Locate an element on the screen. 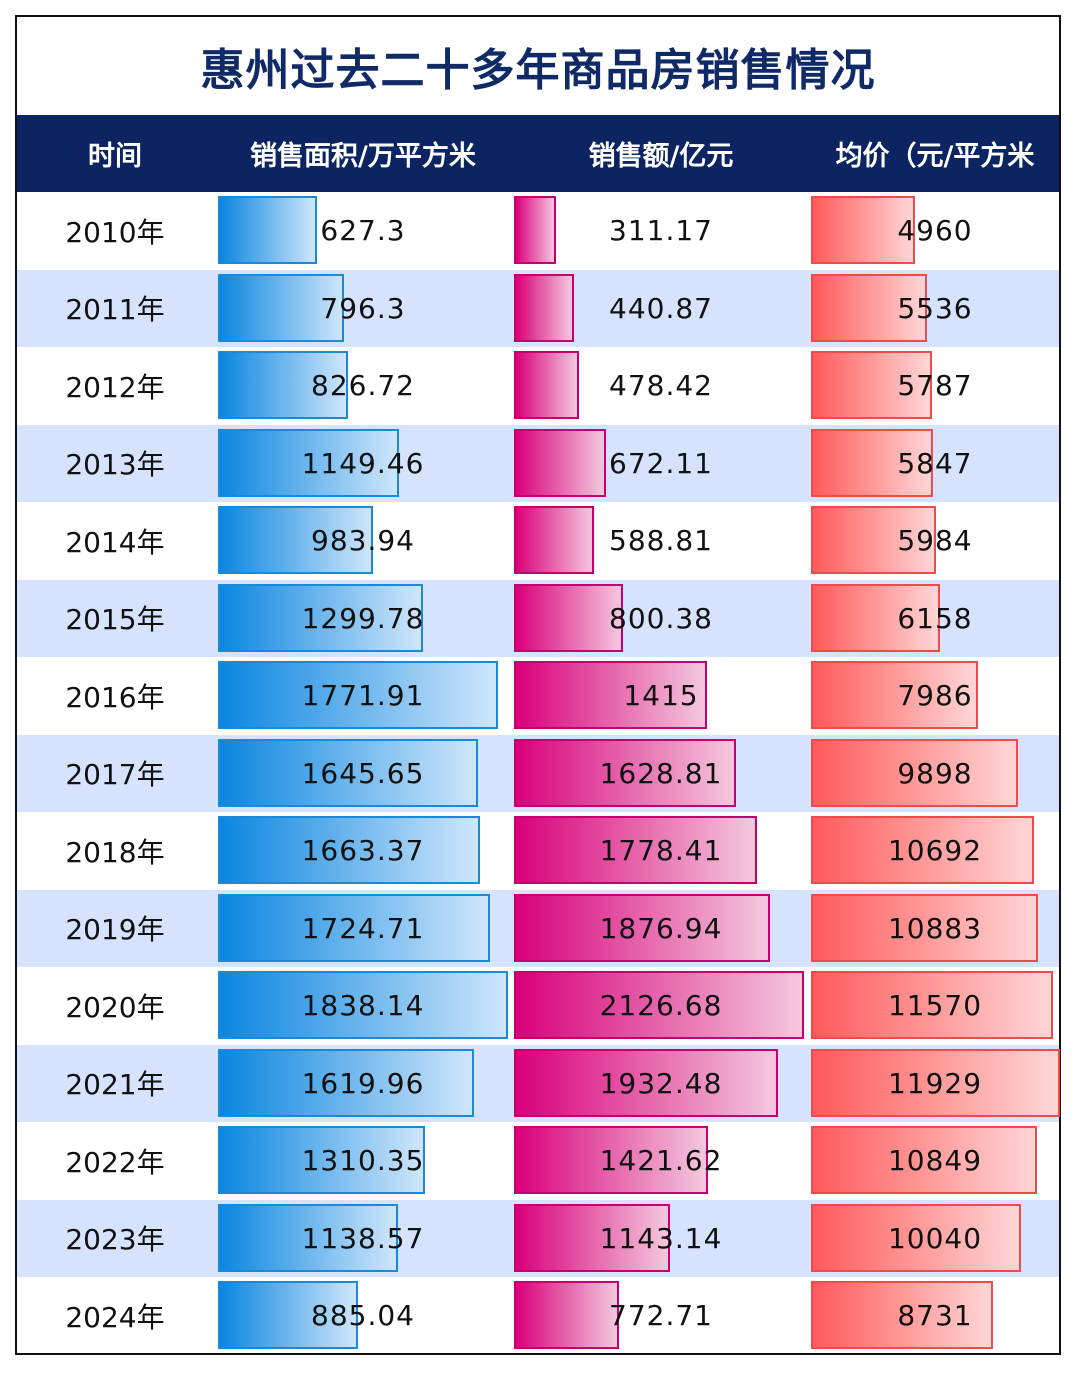 This screenshot has width=1080, height=1373. table-row: 2017年 1645.65 1628.81 9898 is located at coordinates (538, 773).